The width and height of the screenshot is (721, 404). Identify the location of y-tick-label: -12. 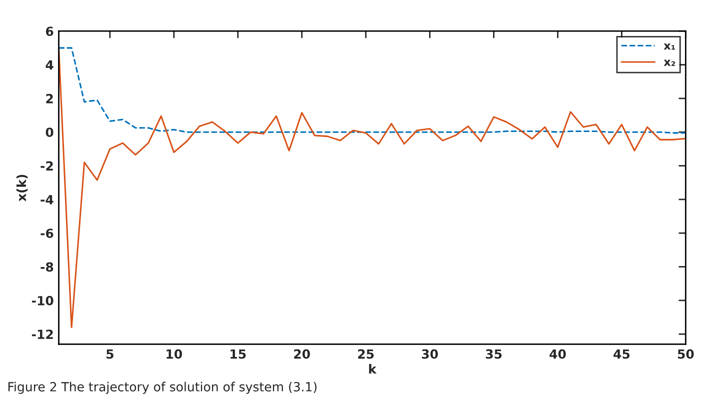
(42, 334).